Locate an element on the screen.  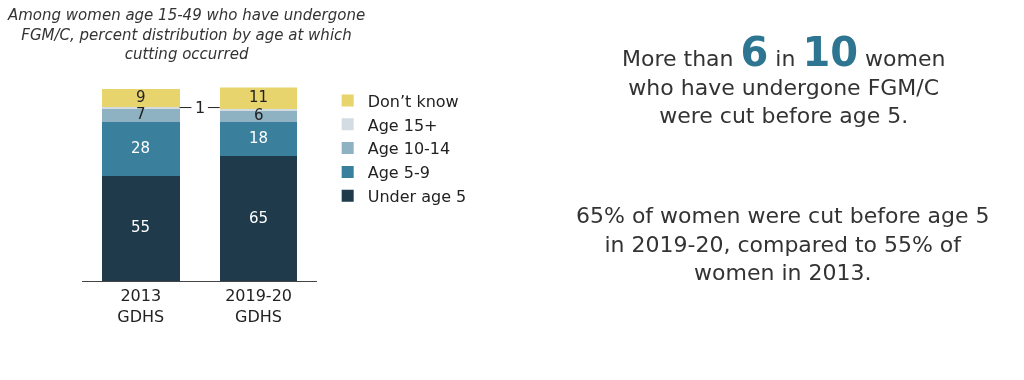
x-tick-label: 2019-20 GDHS is located at coordinates (258, 306).